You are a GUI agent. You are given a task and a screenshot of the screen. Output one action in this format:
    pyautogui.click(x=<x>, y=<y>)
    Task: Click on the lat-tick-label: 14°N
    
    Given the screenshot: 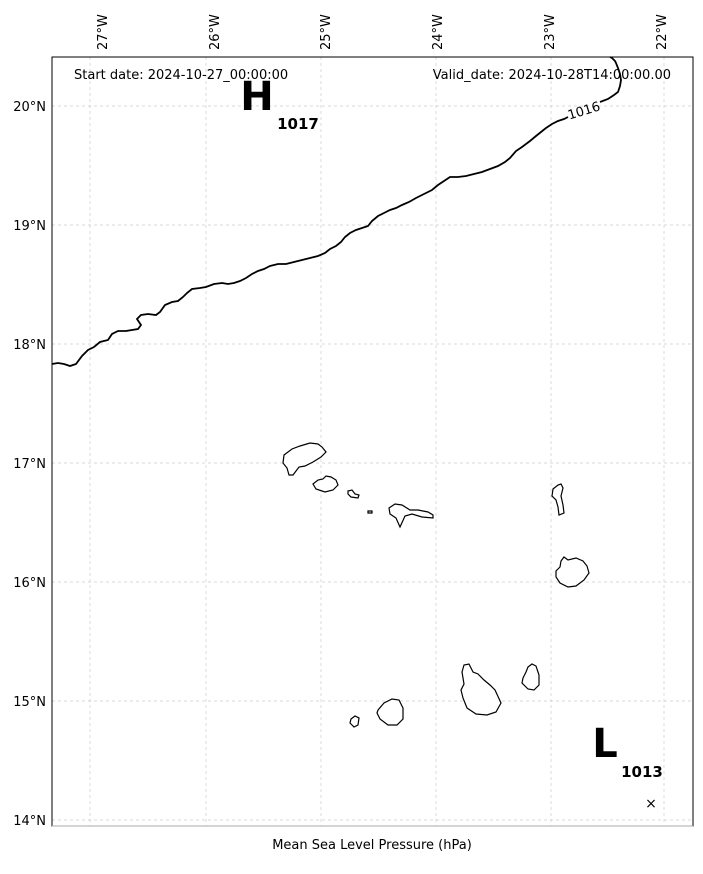 What is the action you would take?
    pyautogui.click(x=29, y=821)
    